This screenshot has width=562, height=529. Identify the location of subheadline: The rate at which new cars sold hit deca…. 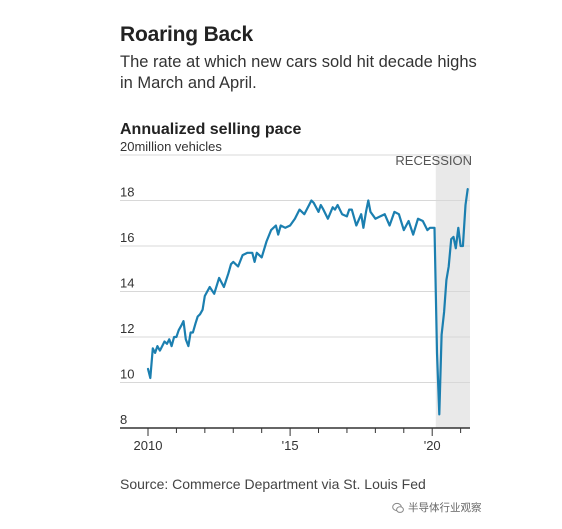
(298, 72).